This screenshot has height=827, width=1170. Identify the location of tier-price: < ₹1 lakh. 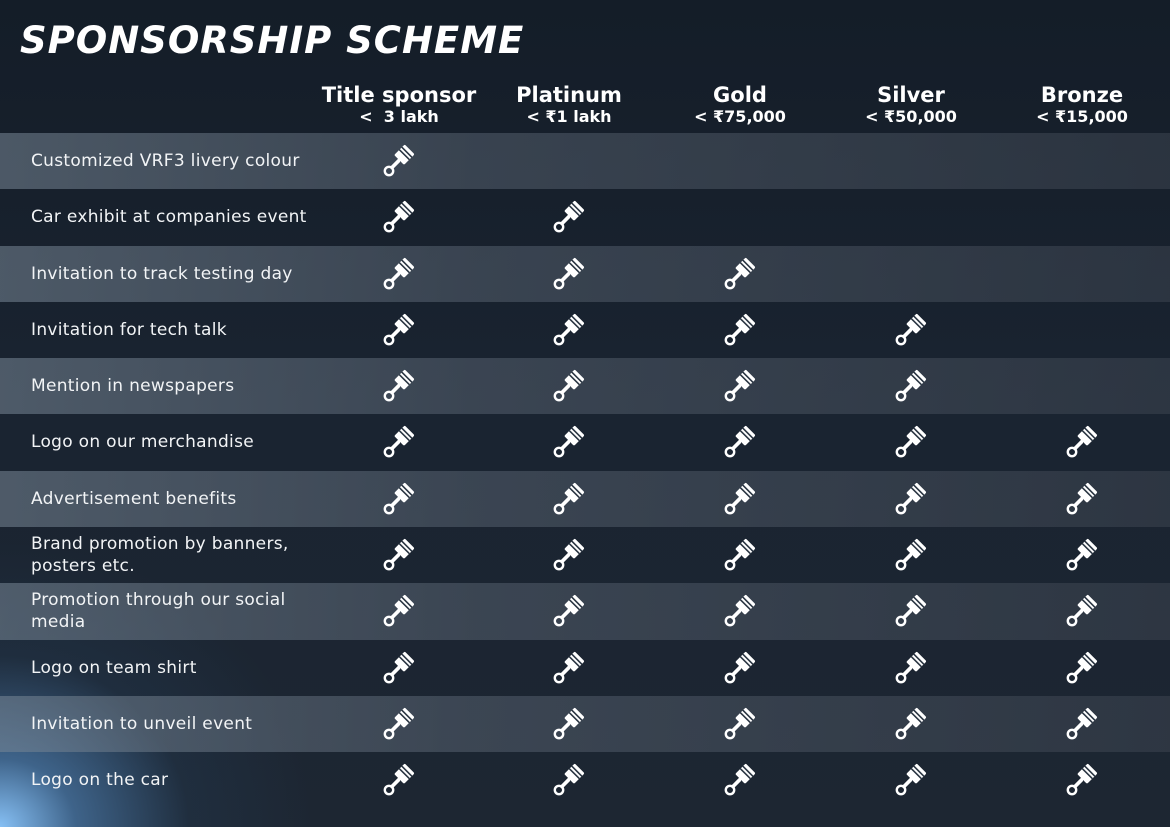
(569, 116).